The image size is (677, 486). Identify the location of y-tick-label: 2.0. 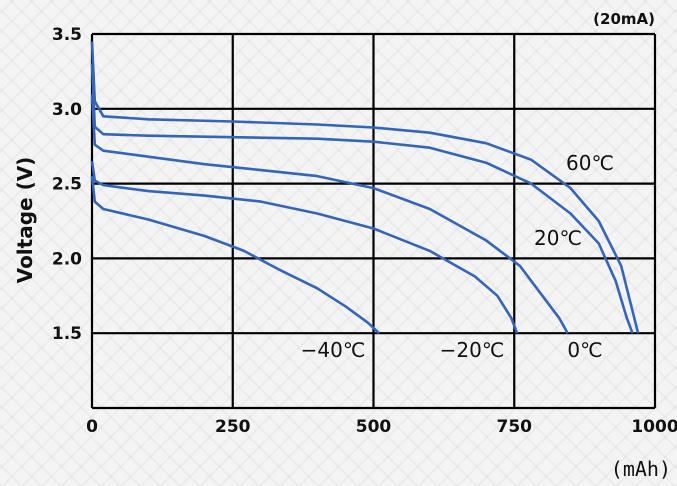
(67, 259).